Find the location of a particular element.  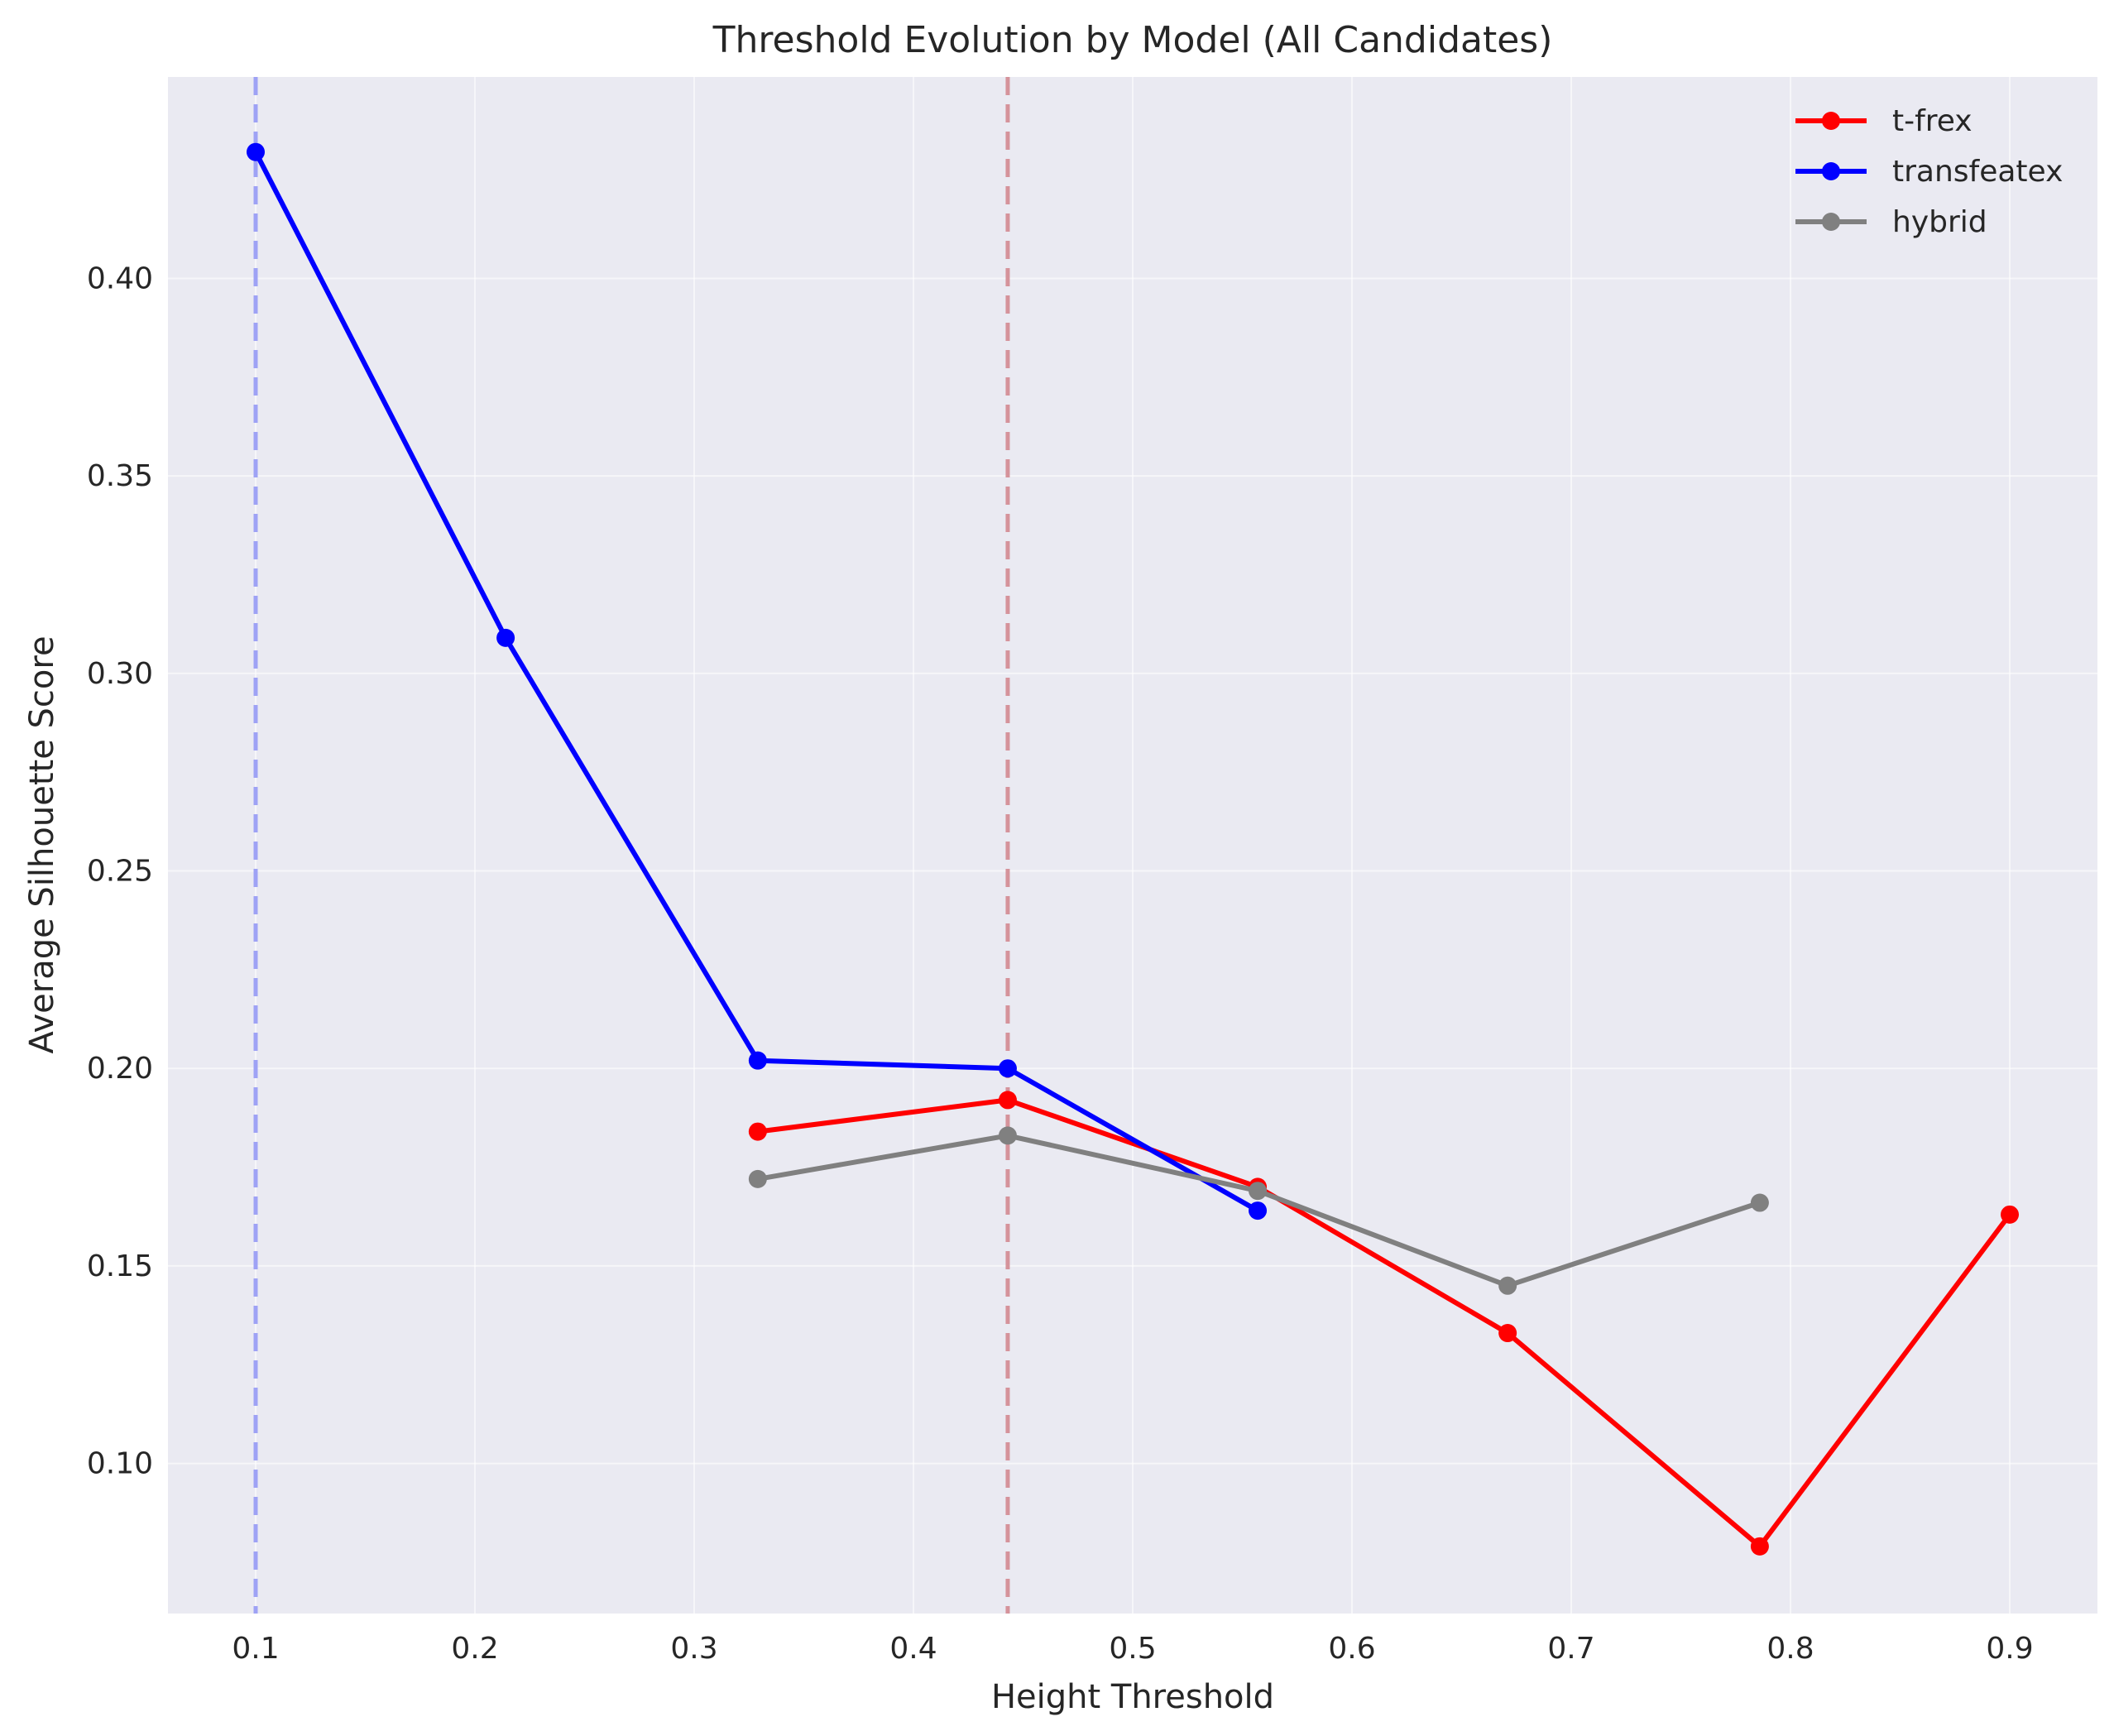

x-tick-label: 0.9 is located at coordinates (2010, 1649).